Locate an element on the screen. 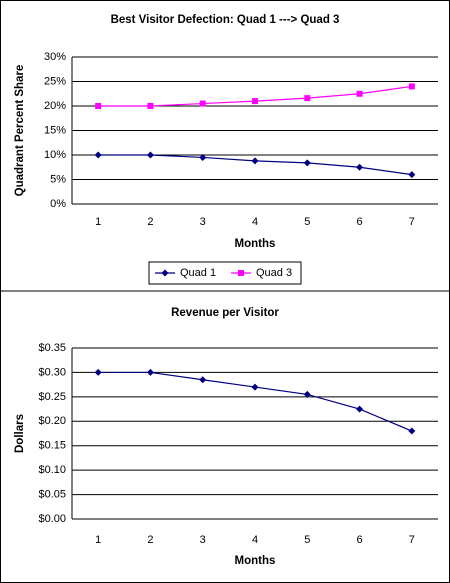 The image size is (450, 583). legend-box is located at coordinates (225, 273).